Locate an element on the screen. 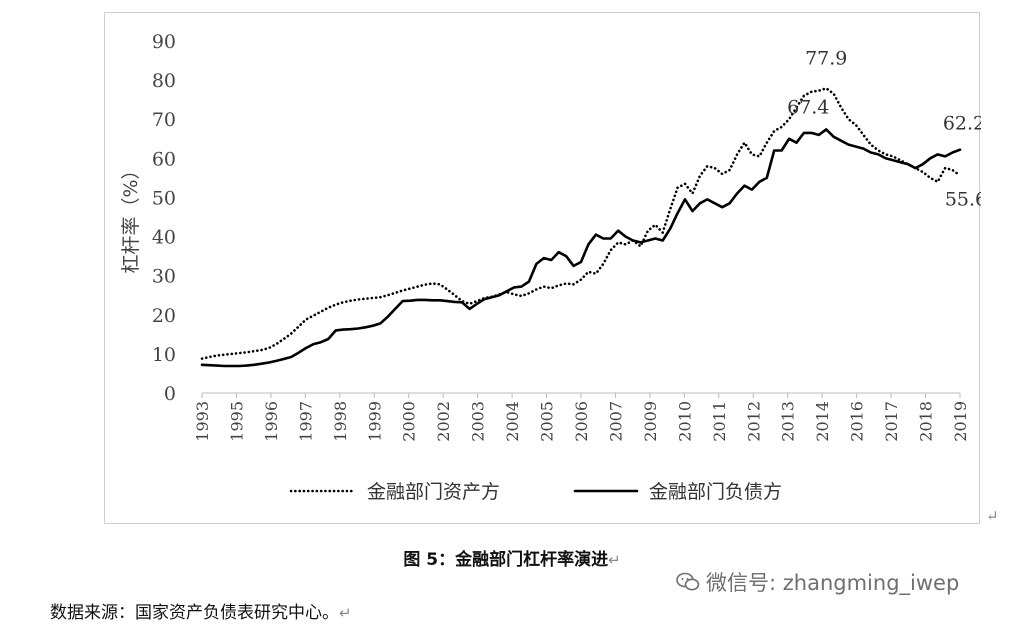 The height and width of the screenshot is (631, 1024). figure-caption: 图 5：金融部门杠杆率演进↵ is located at coordinates (512, 557).